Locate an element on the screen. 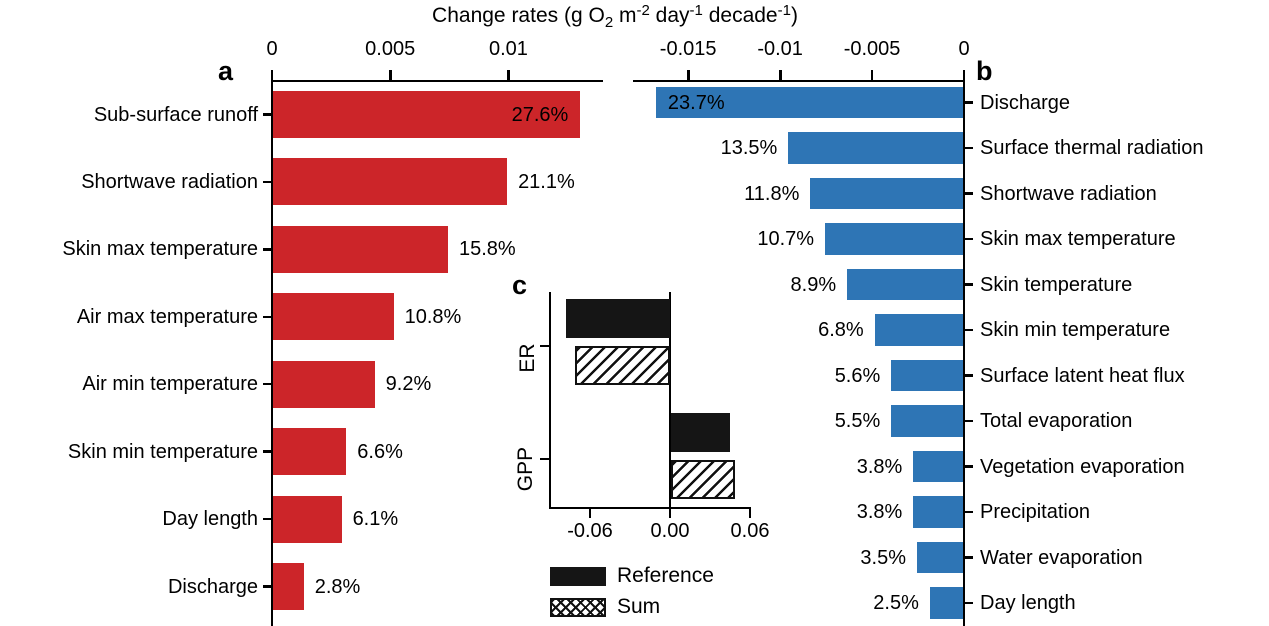  bar-precipitation is located at coordinates (938, 512).